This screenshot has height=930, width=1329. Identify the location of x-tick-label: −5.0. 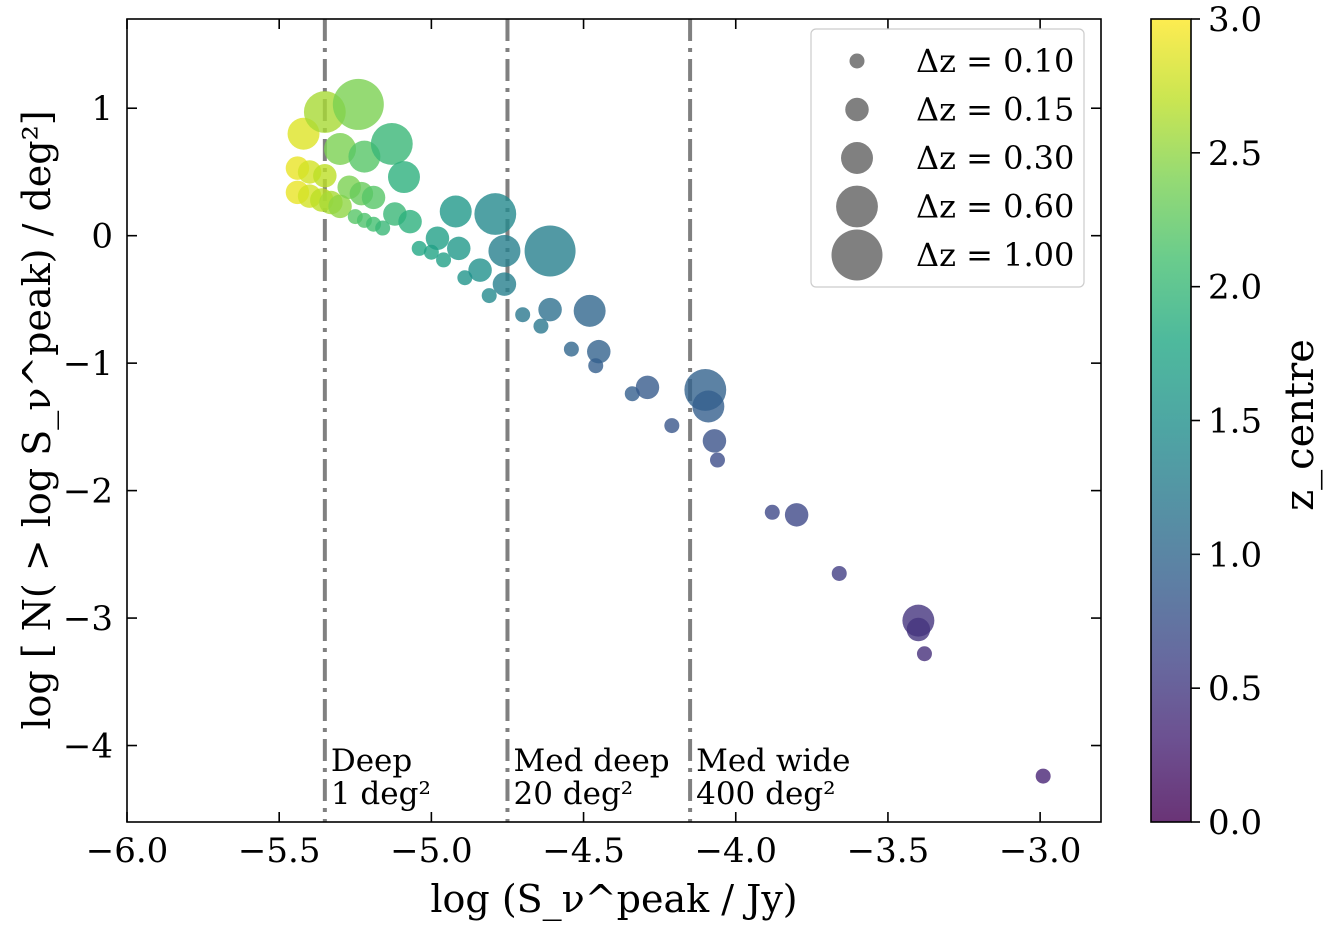
(431, 851).